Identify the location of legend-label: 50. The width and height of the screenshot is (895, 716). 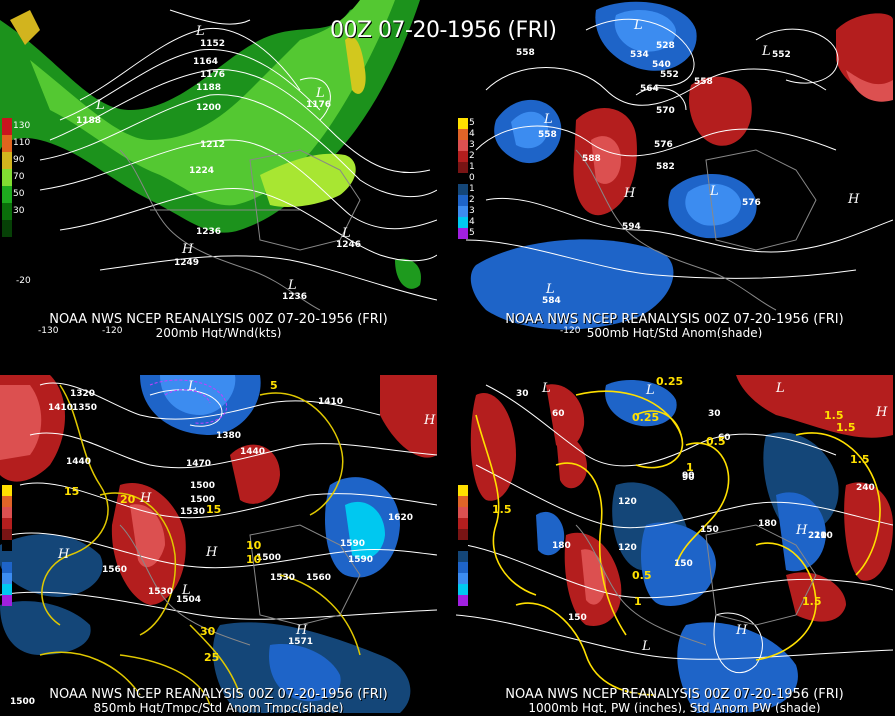
(19, 194).